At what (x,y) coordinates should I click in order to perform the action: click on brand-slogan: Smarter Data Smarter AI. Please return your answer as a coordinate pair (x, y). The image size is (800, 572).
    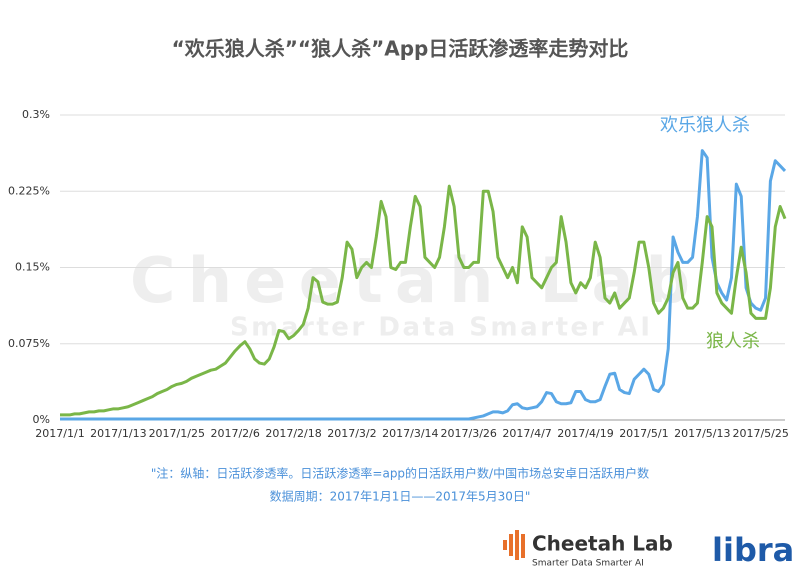
    Looking at the image, I should click on (588, 564).